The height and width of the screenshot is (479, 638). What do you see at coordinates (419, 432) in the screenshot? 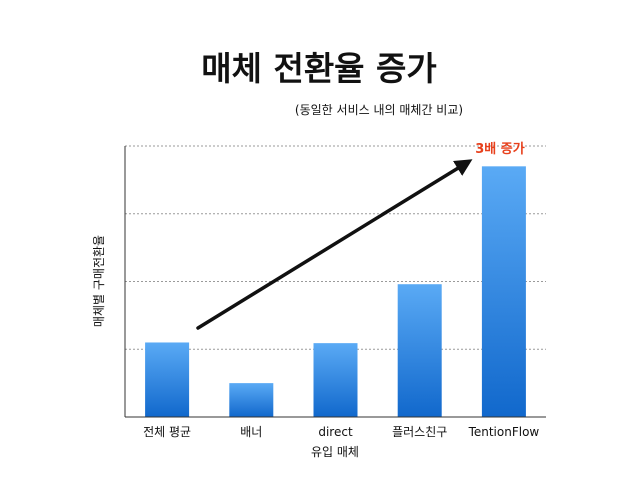
I see `x-tick-label-3: 플러스친구` at bounding box center [419, 432].